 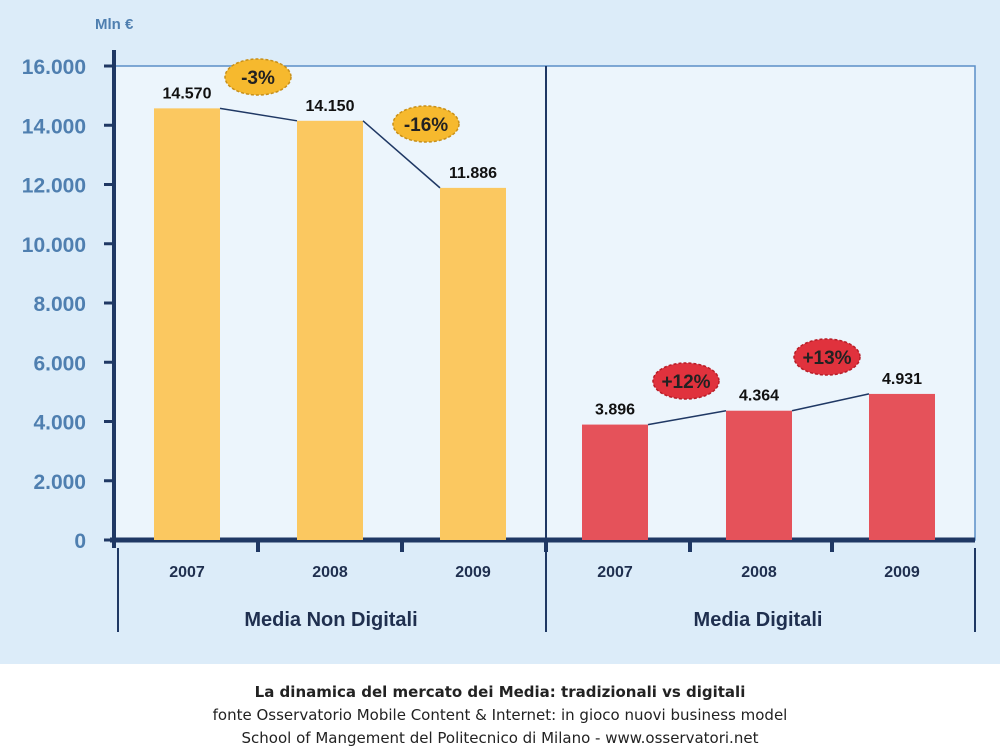 I want to click on change-badge-label: -3%, so click(x=258, y=78).